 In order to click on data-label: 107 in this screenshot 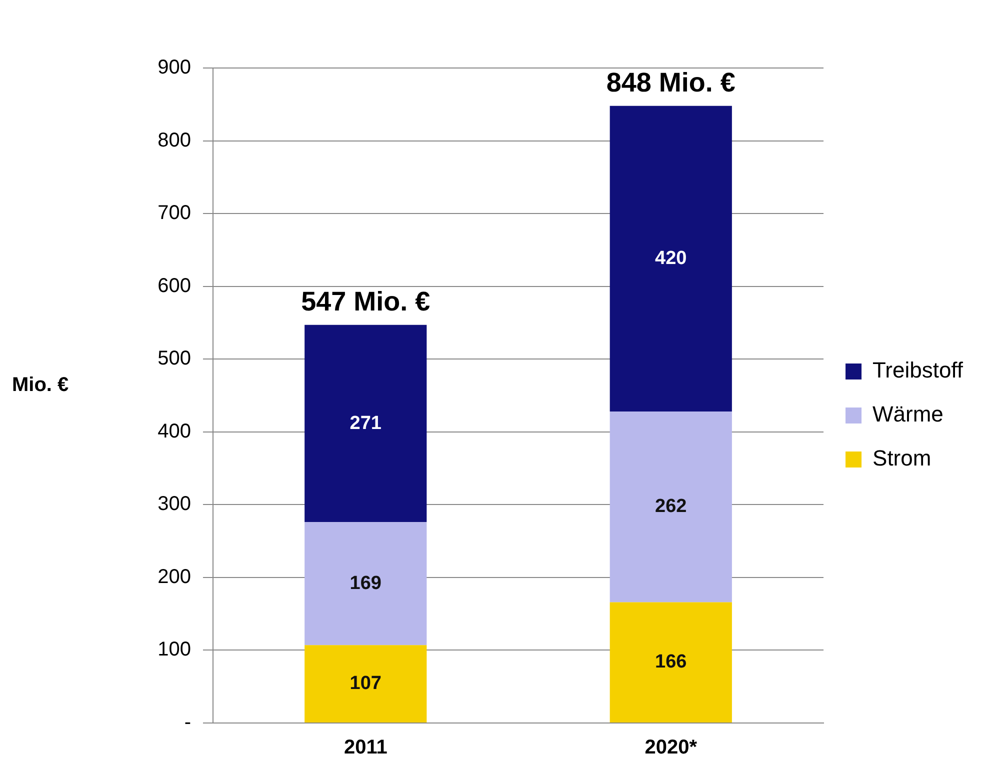, I will do `click(366, 683)`.